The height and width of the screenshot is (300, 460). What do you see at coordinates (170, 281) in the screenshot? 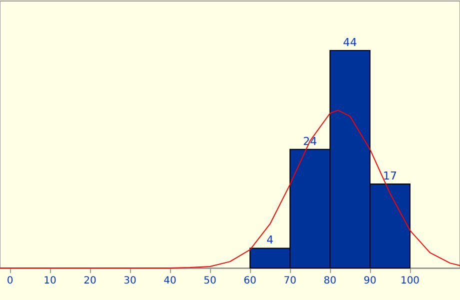
I see `x-tick-label: 40` at bounding box center [170, 281].